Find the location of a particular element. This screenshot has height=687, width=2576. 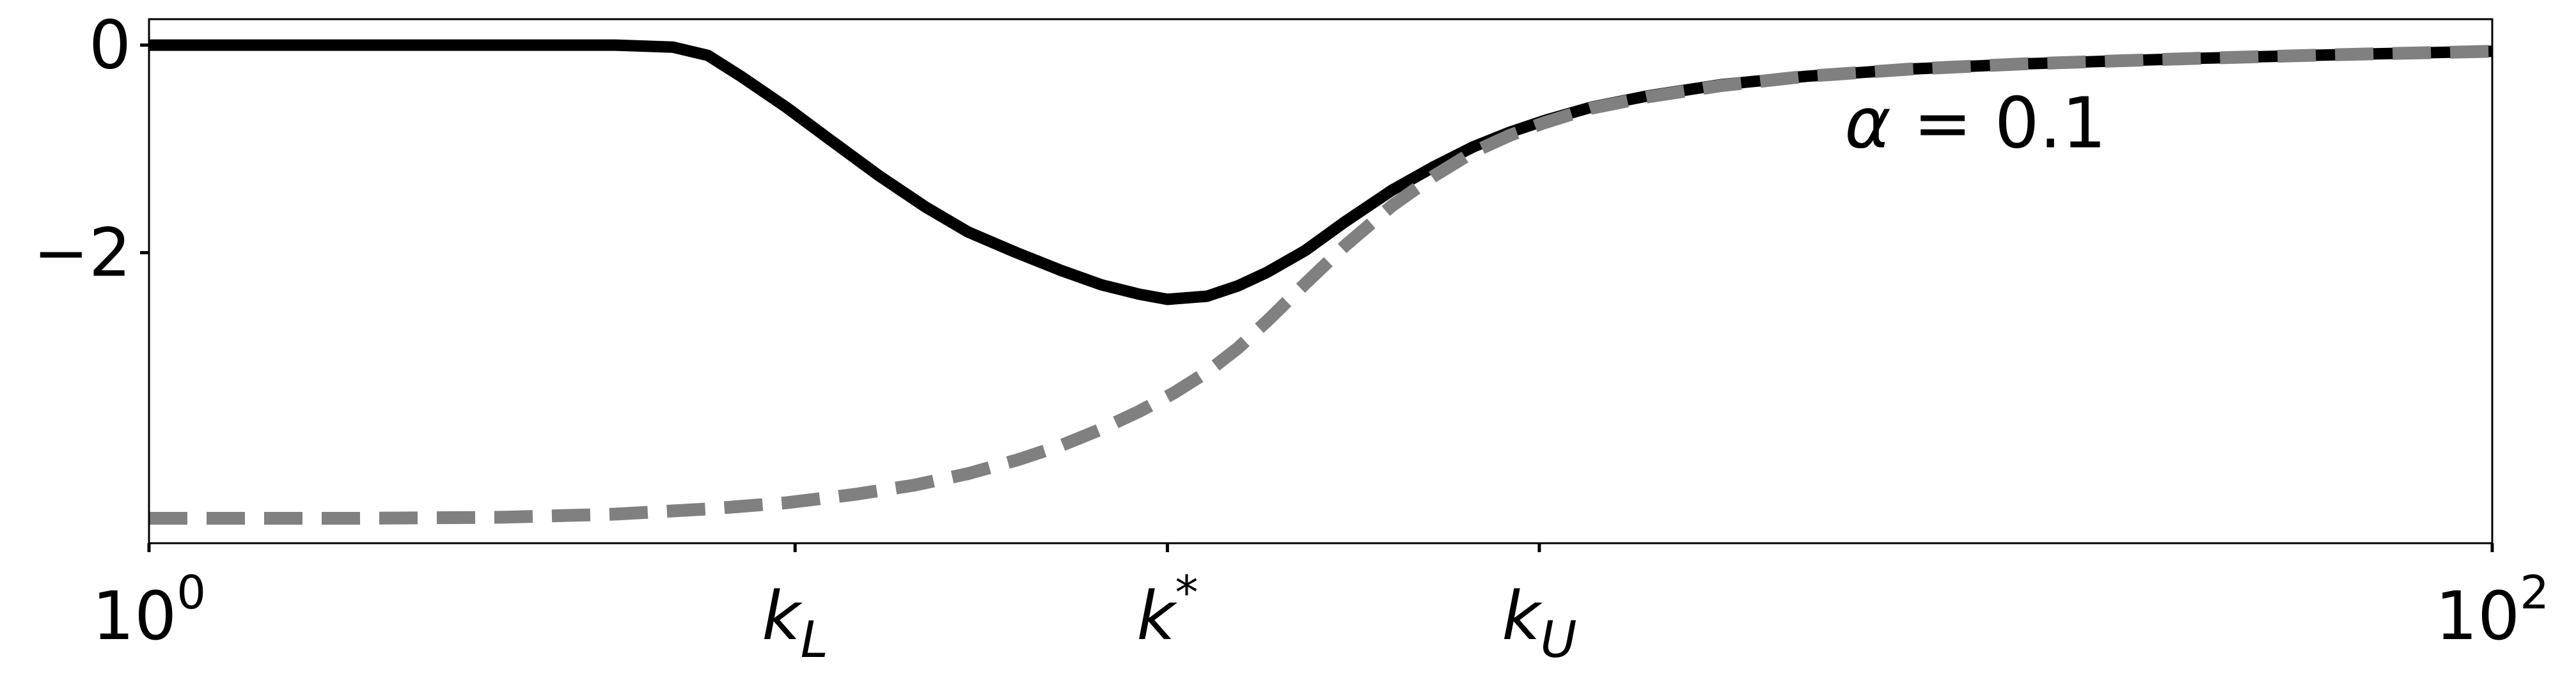

annotation-layer: α = 0.1 is located at coordinates (1975, 123).